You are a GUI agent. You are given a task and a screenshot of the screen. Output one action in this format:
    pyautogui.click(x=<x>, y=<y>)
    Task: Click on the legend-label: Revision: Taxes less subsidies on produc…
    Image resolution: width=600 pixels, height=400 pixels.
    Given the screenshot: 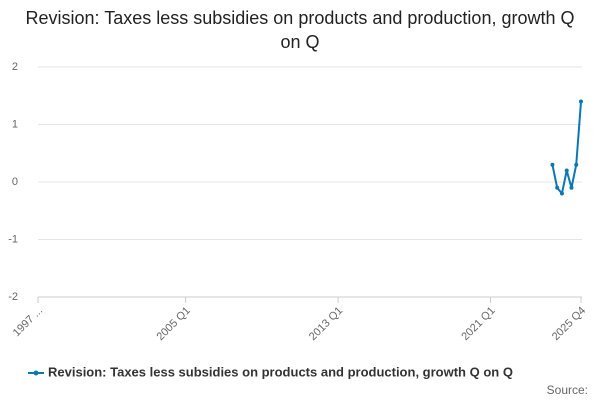 What is the action you would take?
    pyautogui.click(x=280, y=371)
    